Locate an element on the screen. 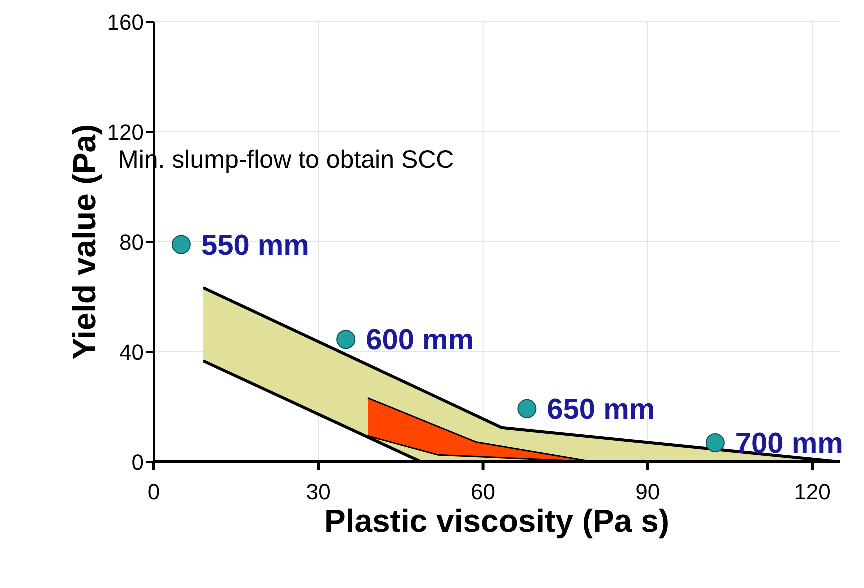  x-tick-label: 60 is located at coordinates (483, 492).